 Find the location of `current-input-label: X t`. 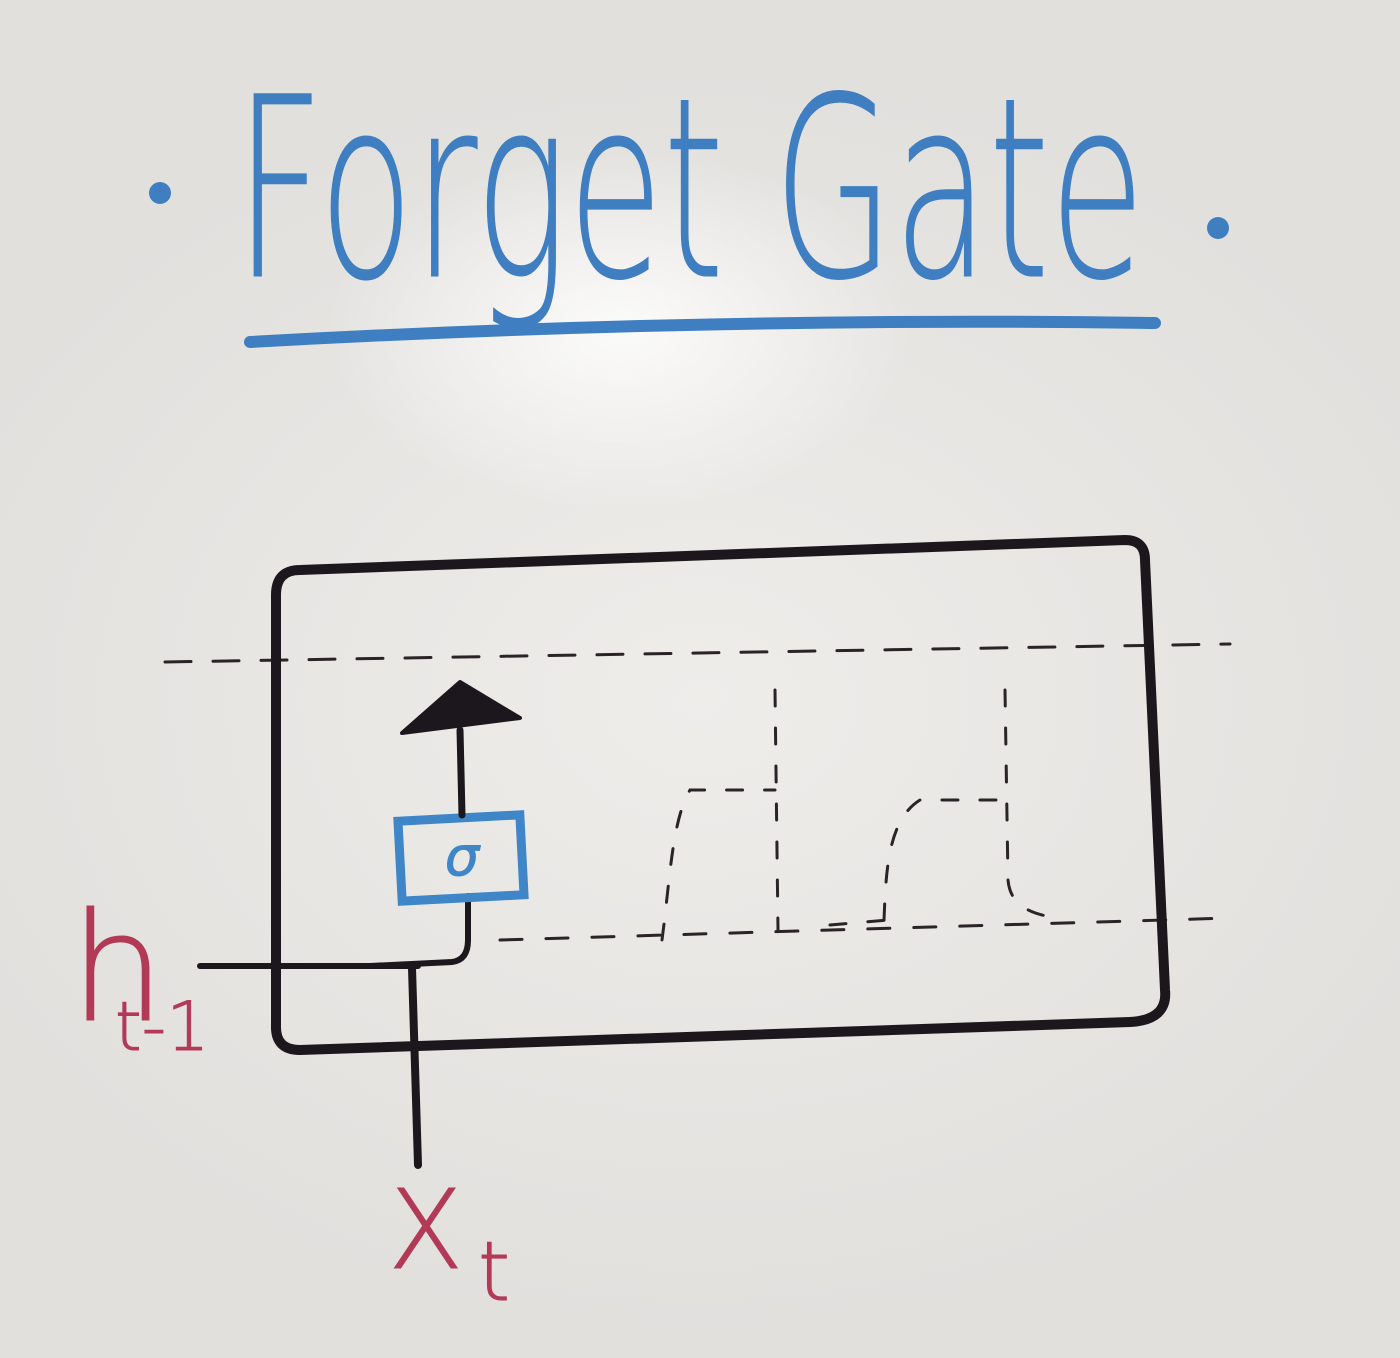

current-input-label: X t is located at coordinates (449, 1243).